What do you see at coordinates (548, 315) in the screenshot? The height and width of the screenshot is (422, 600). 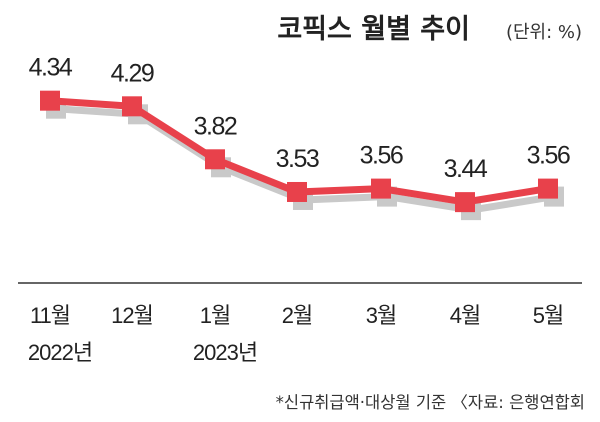 I see `x-tick-label: 5월` at bounding box center [548, 315].